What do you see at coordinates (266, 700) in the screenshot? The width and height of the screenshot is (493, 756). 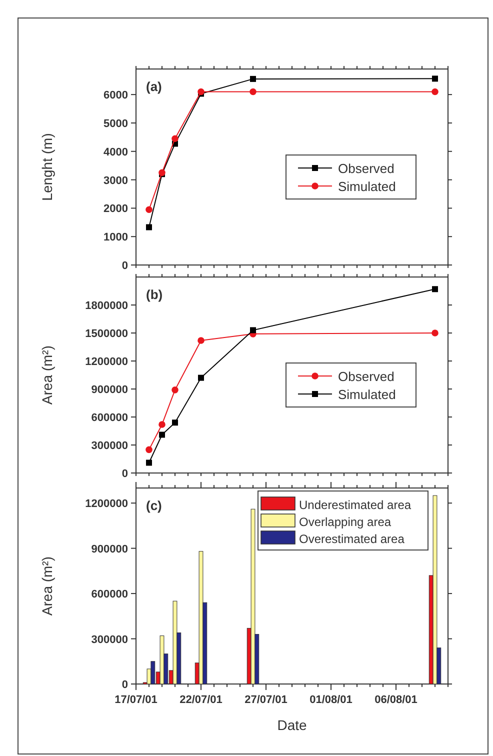 I see `x-tick-label: 27/07/01` at bounding box center [266, 700].